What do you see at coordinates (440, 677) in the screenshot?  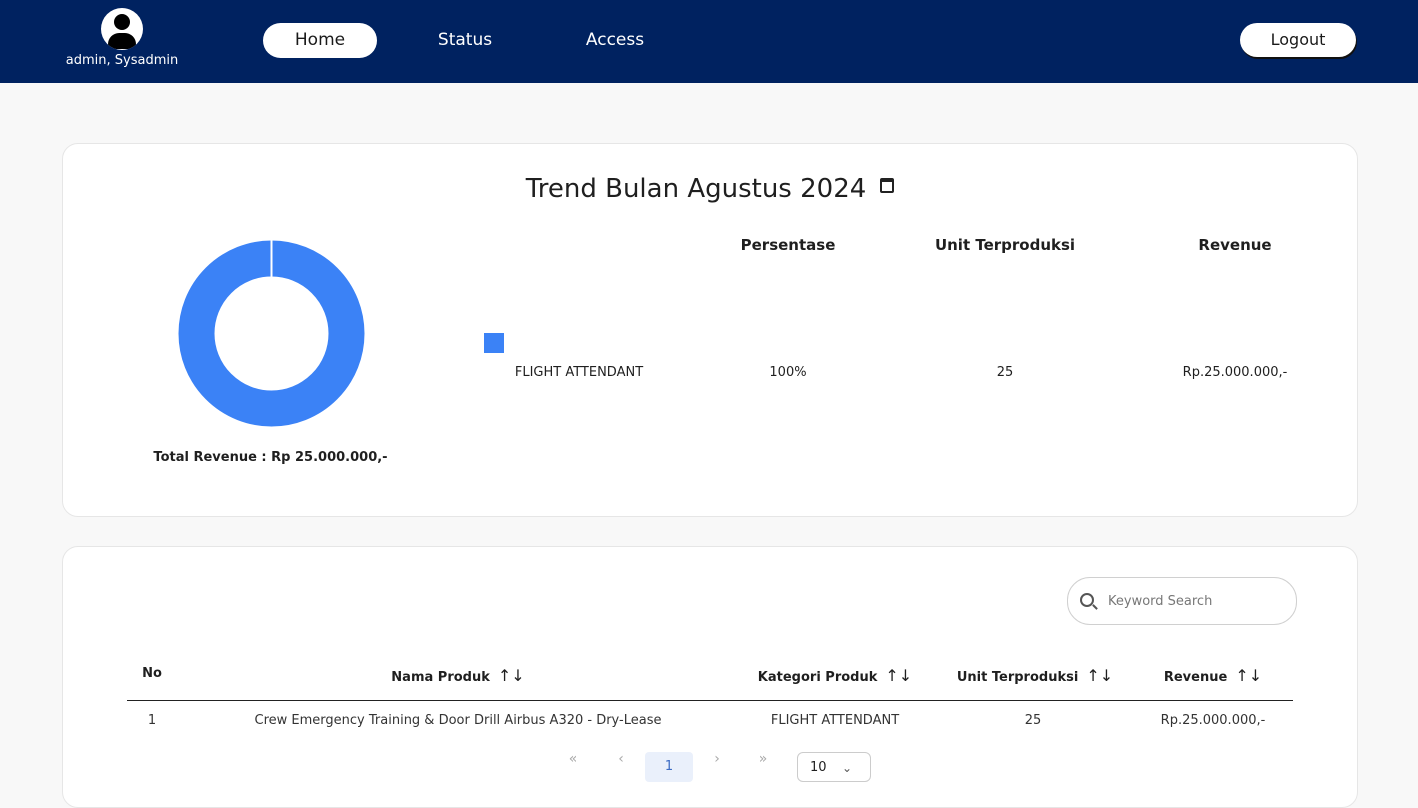 I see `column-header-label: Nama Produk` at bounding box center [440, 677].